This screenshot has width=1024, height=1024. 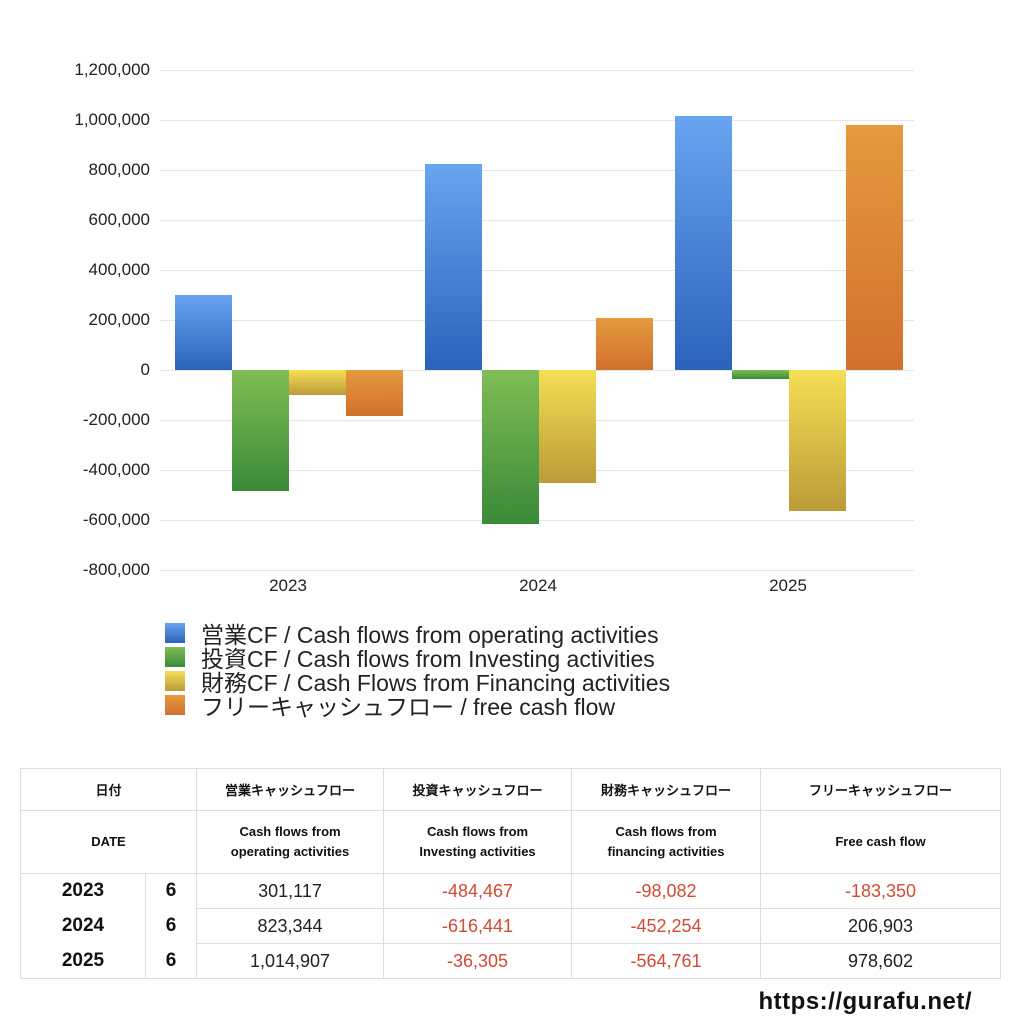 I want to click on operating-cell: 301,117, so click(x=290, y=891).